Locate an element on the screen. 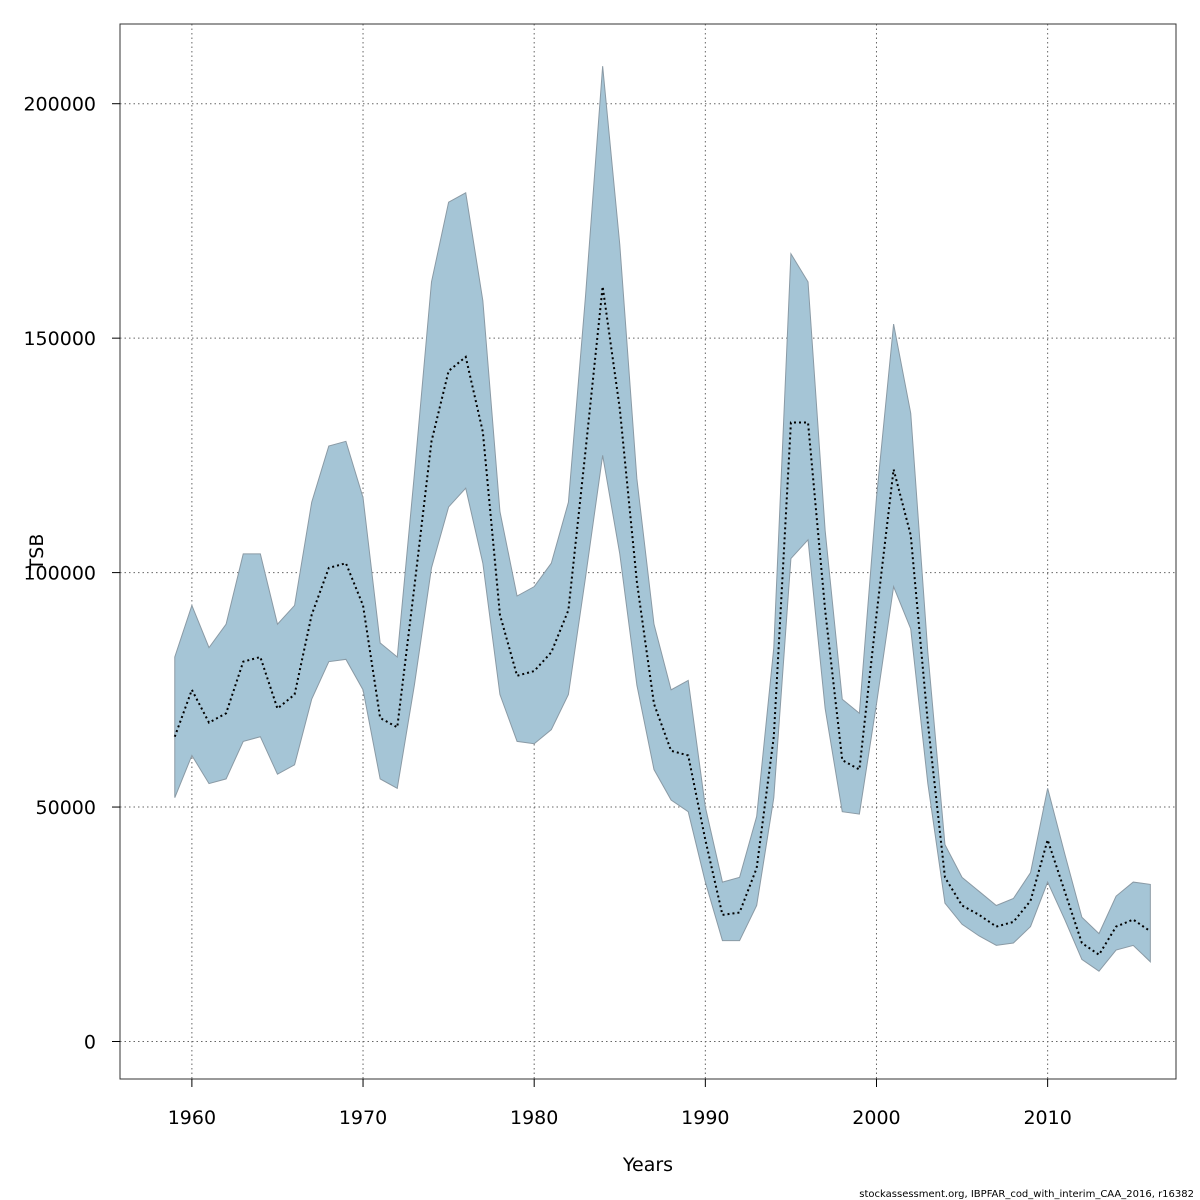  x-tick-label: 1980 is located at coordinates (534, 1118).